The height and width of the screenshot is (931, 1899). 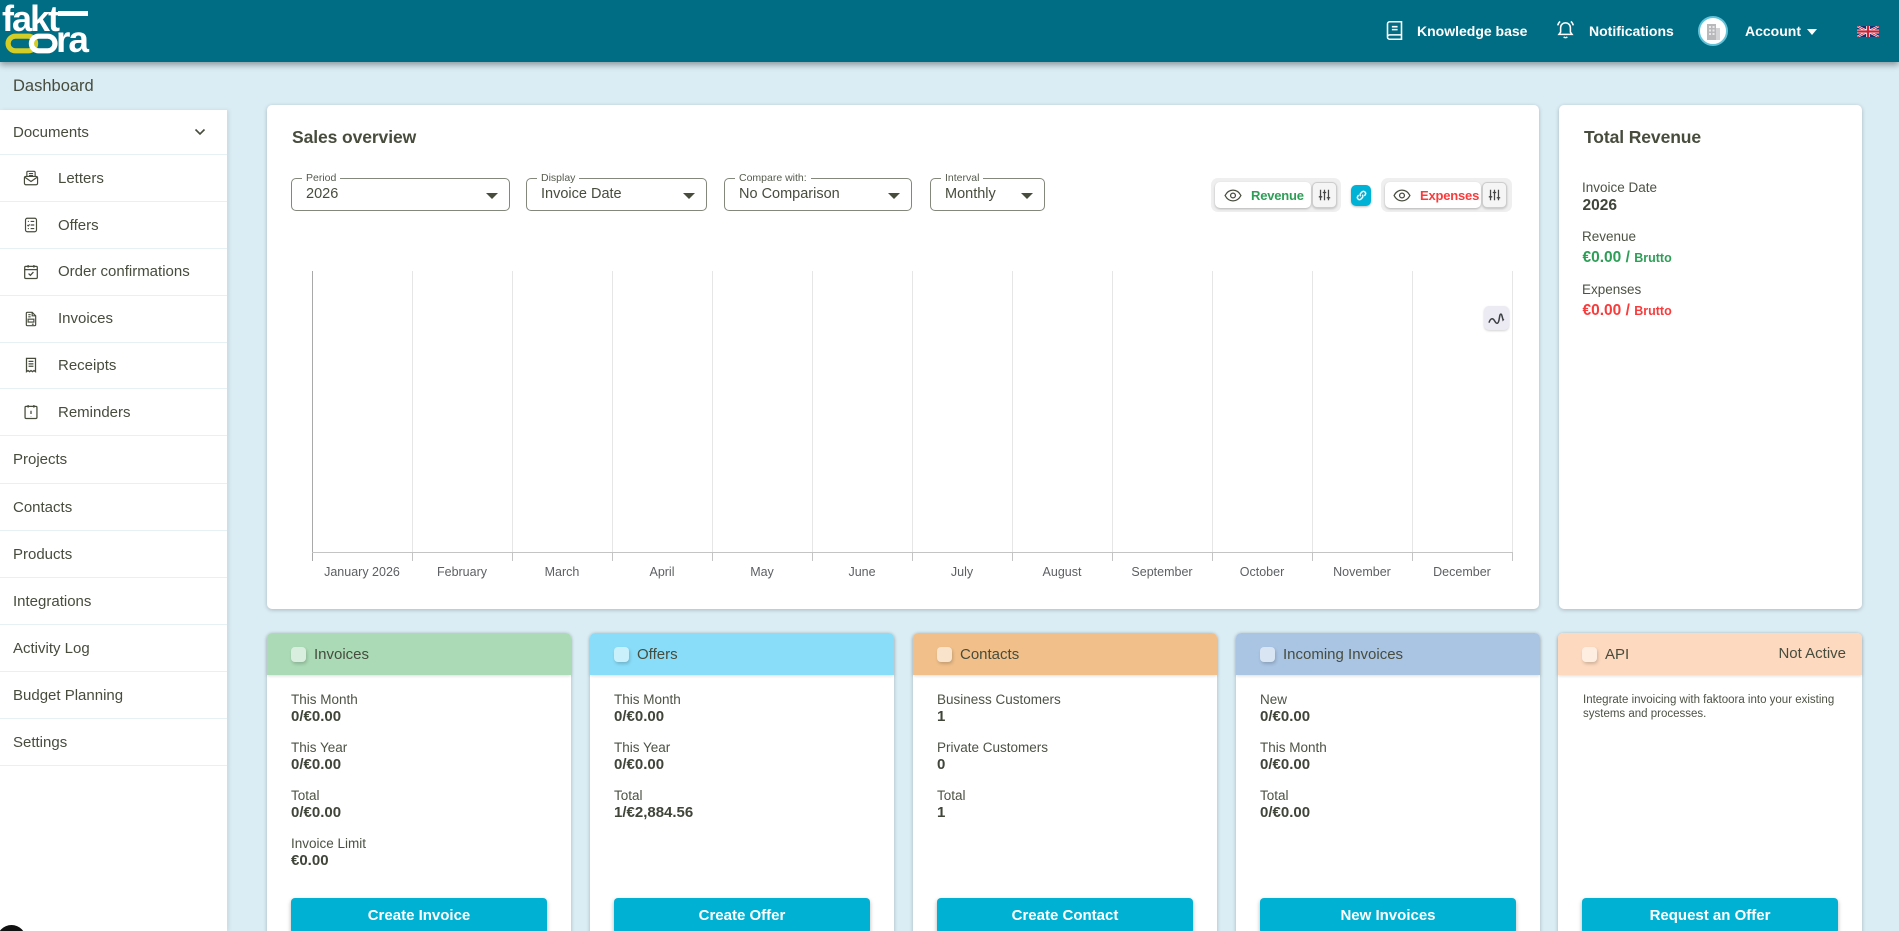 I want to click on svg-text: November, so click(x=1362, y=572).